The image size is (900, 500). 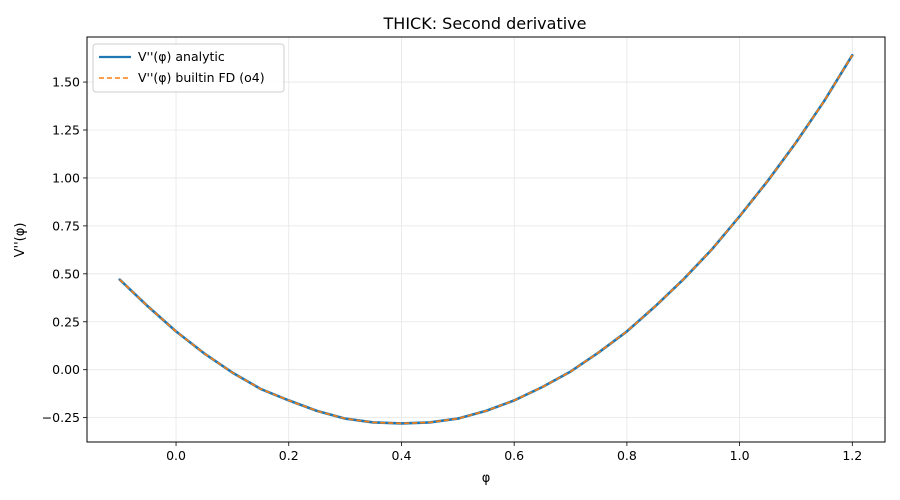 I want to click on legend: V''(φ) analytic V''(φ) builtin FD (o4), so click(x=188, y=68).